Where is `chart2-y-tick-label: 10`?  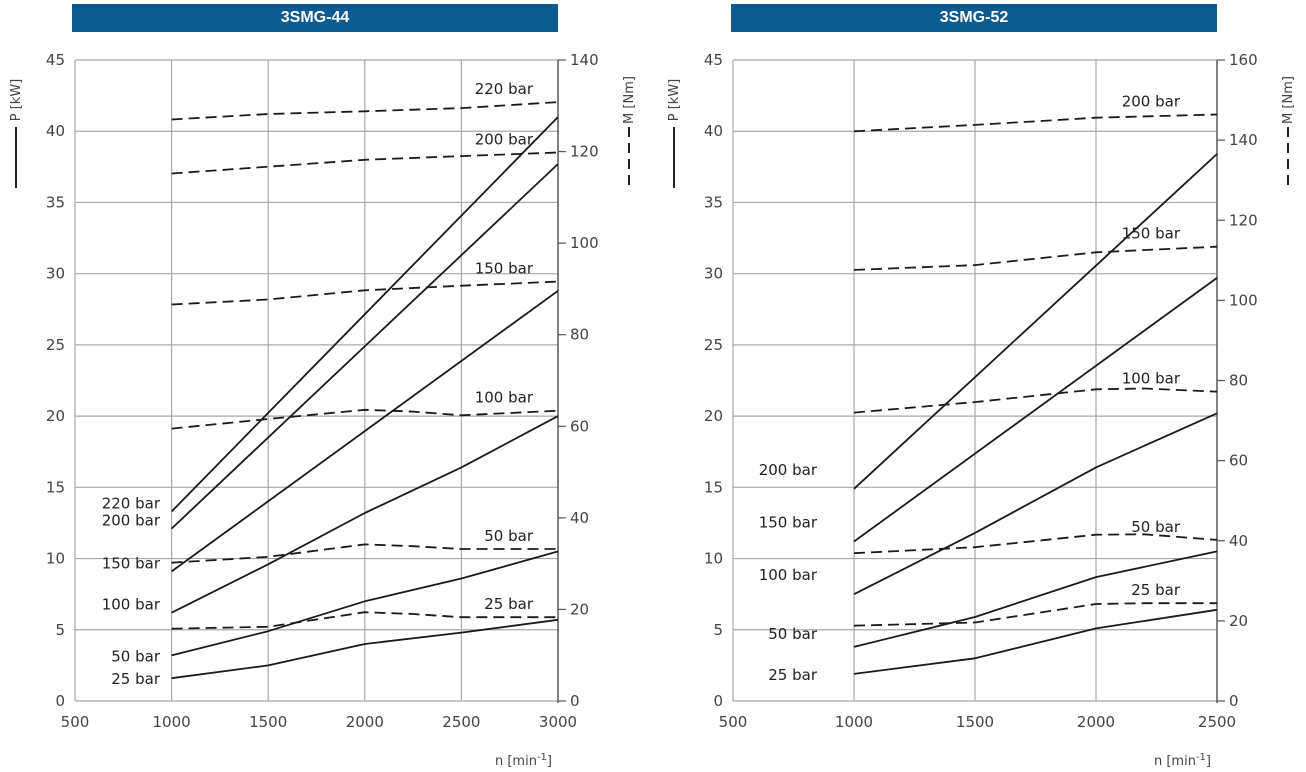
chart2-y-tick-label: 10 is located at coordinates (713, 559).